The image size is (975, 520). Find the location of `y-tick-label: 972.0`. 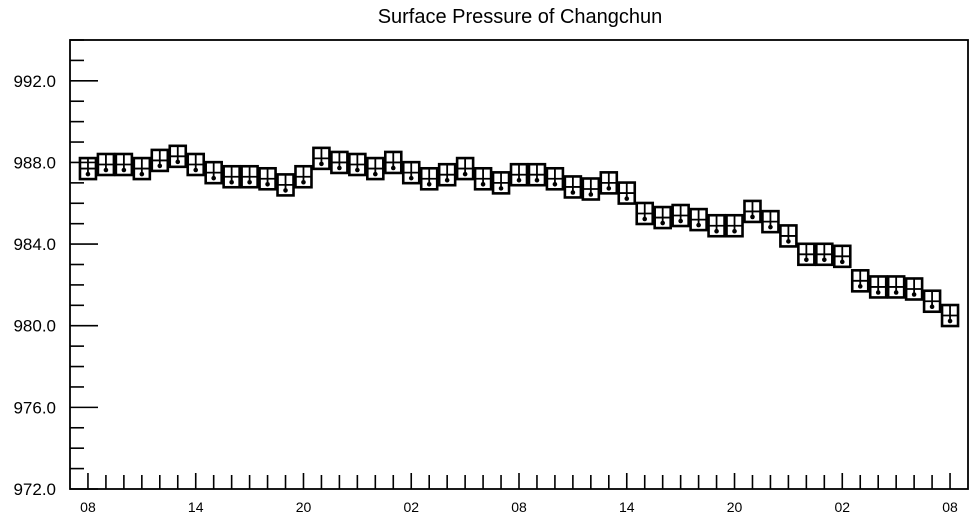

y-tick-label: 972.0 is located at coordinates (34, 489).